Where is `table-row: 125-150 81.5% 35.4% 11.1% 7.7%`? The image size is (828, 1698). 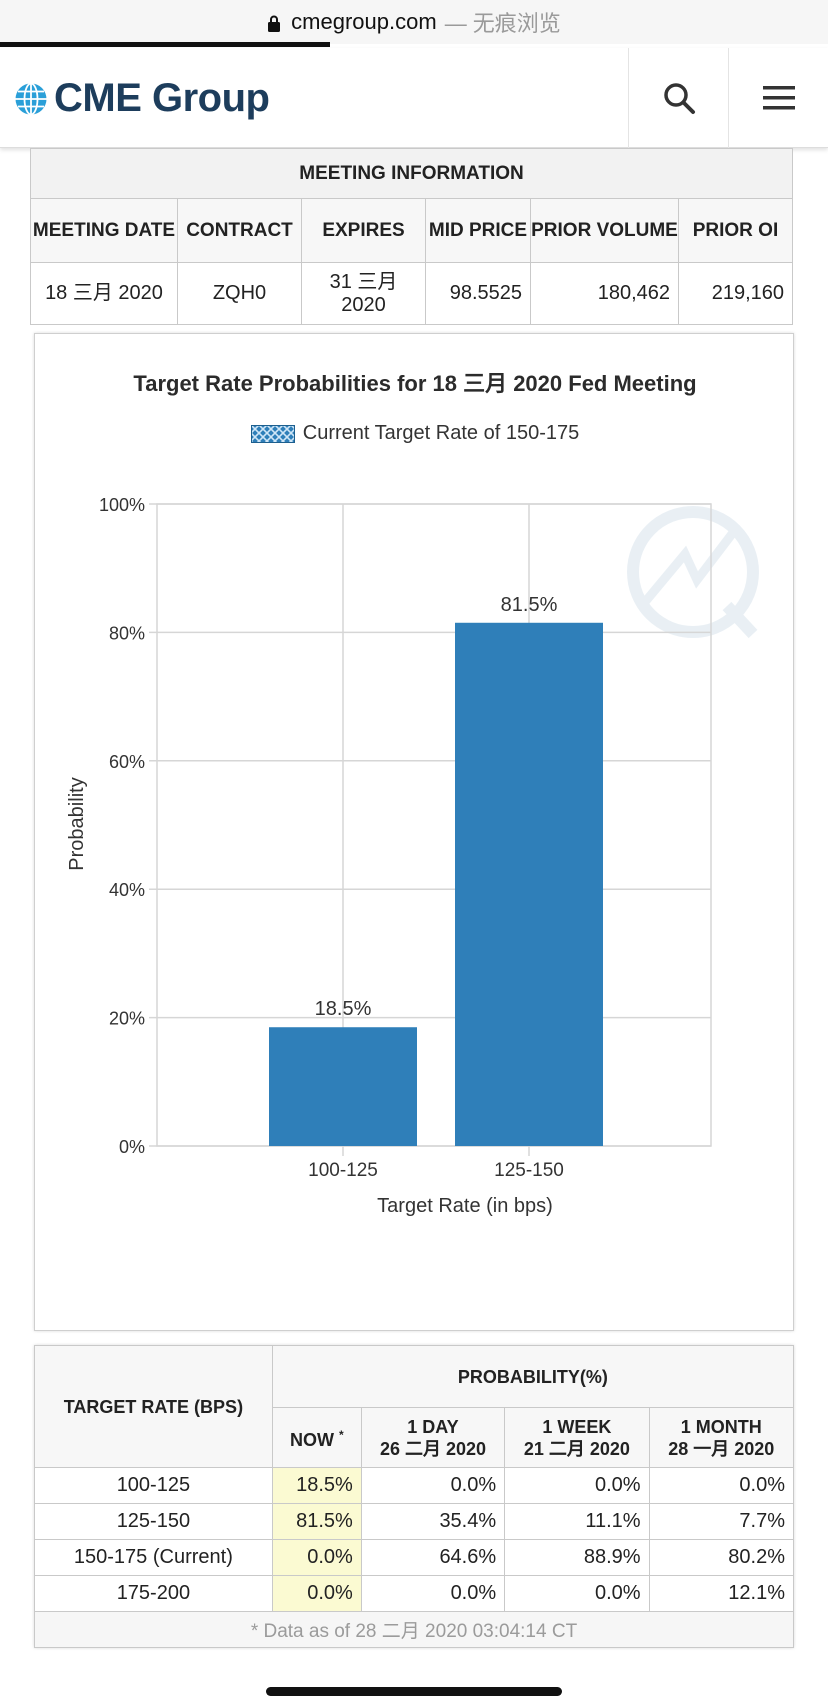 table-row: 125-150 81.5% 35.4% 11.1% 7.7% is located at coordinates (414, 1521).